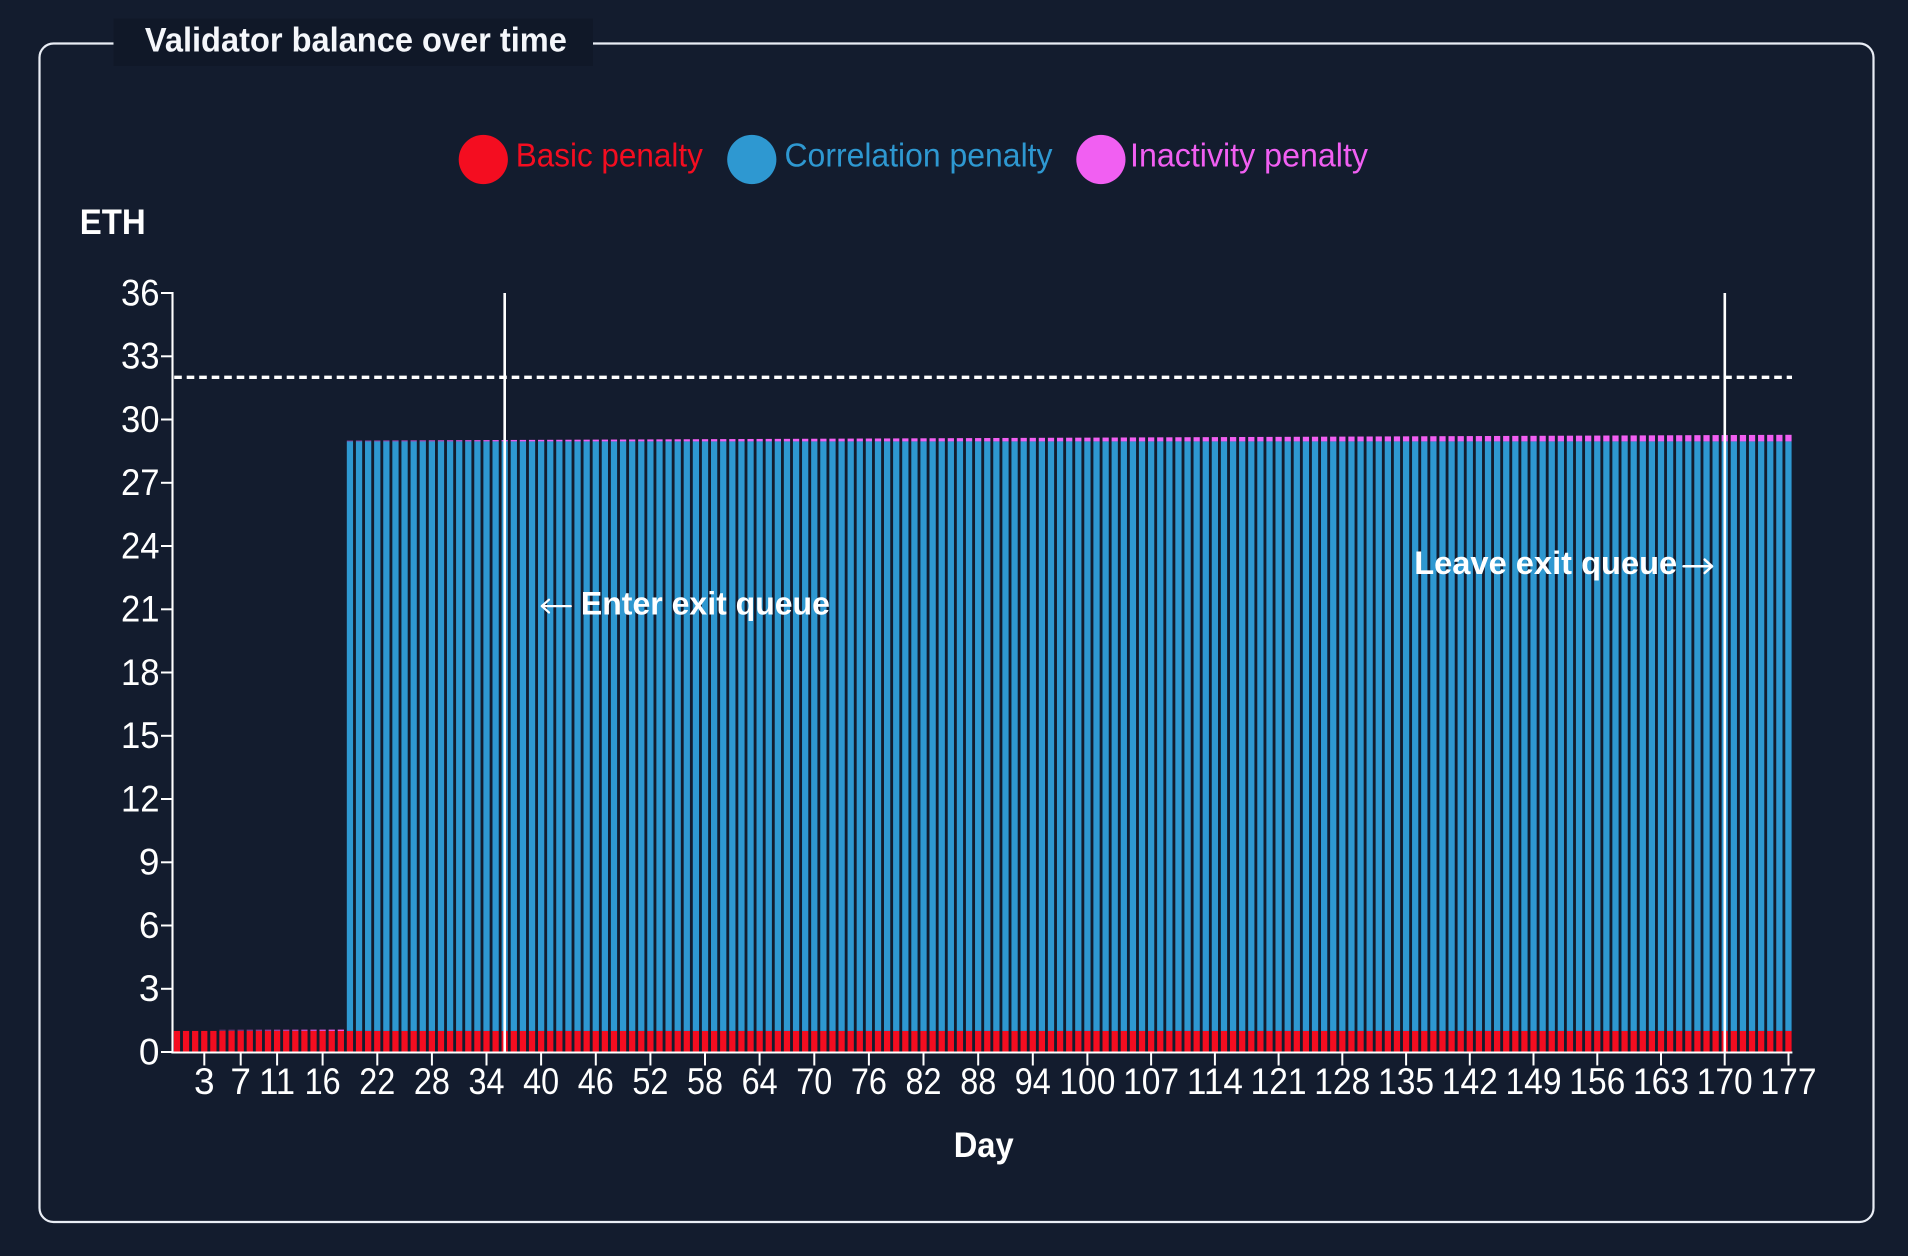 The width and height of the screenshot is (1908, 1256). What do you see at coordinates (924, 1081) in the screenshot?
I see `svg-text: 82` at bounding box center [924, 1081].